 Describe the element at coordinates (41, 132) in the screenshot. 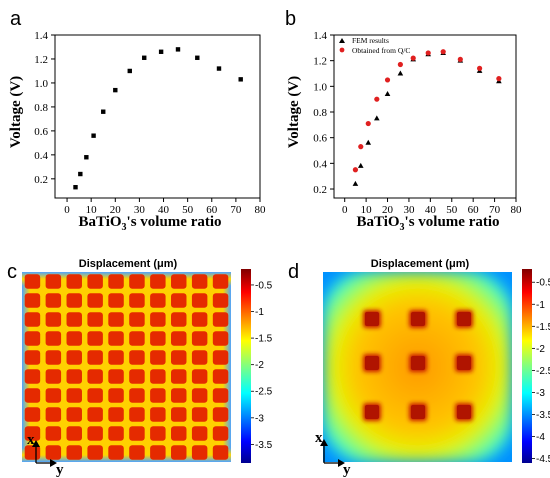

I see `panel-a-ytick-label: 0.6` at that location.